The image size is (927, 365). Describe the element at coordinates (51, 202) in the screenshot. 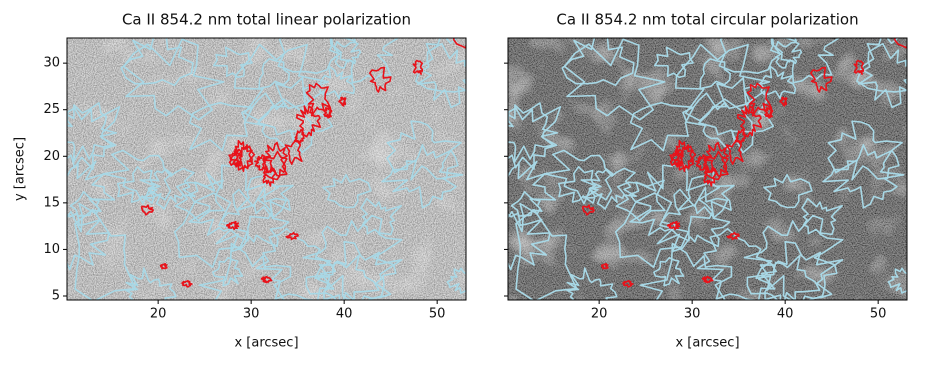

I see `y-tick-label: 15` at that location.